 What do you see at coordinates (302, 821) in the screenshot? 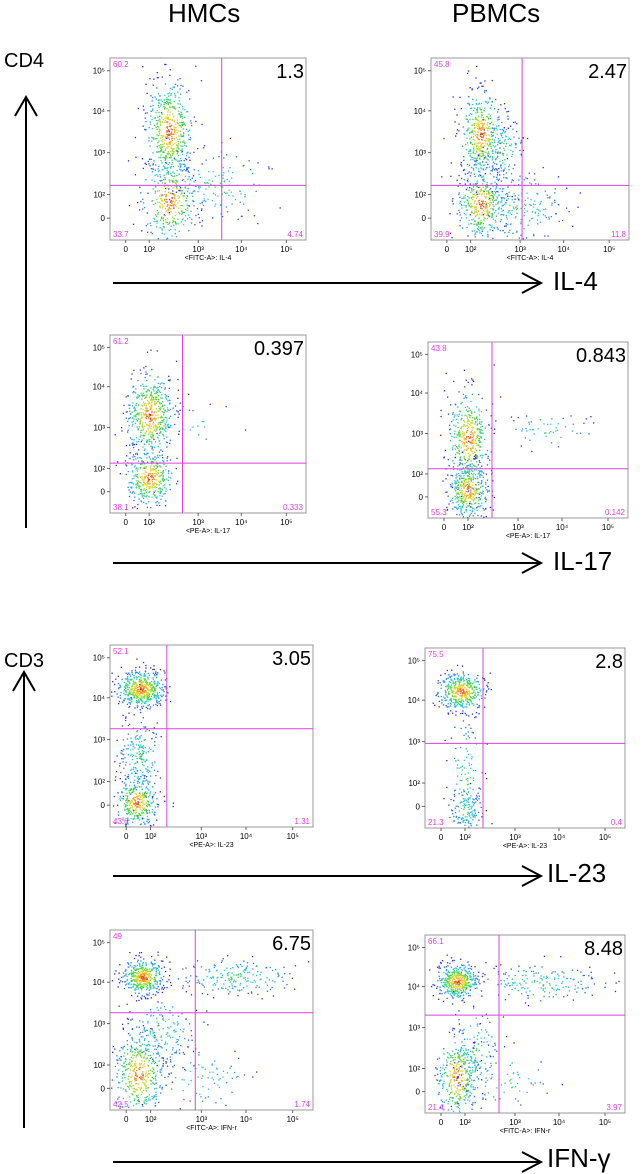
I see `quadrant-lower-right: 1.31` at bounding box center [302, 821].